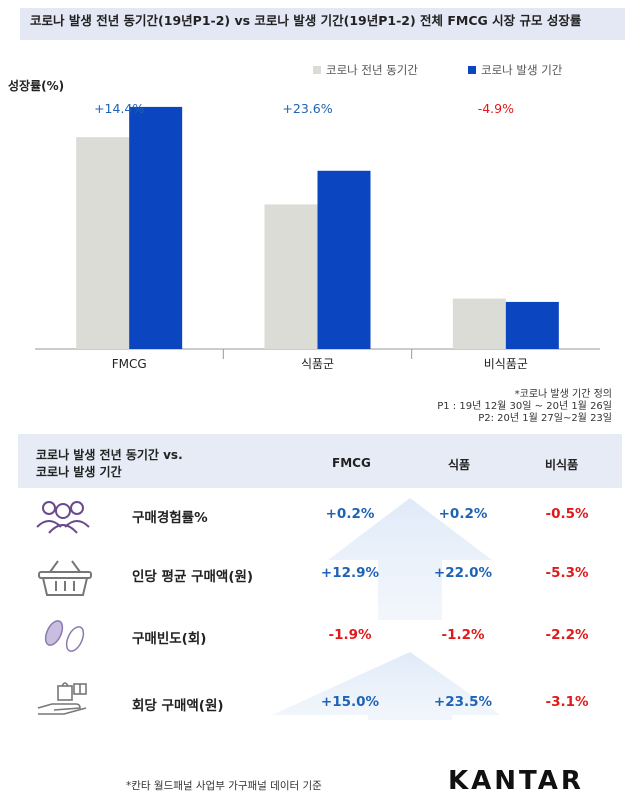 This screenshot has width=640, height=800. I want to click on title-bar, so click(322, 24).